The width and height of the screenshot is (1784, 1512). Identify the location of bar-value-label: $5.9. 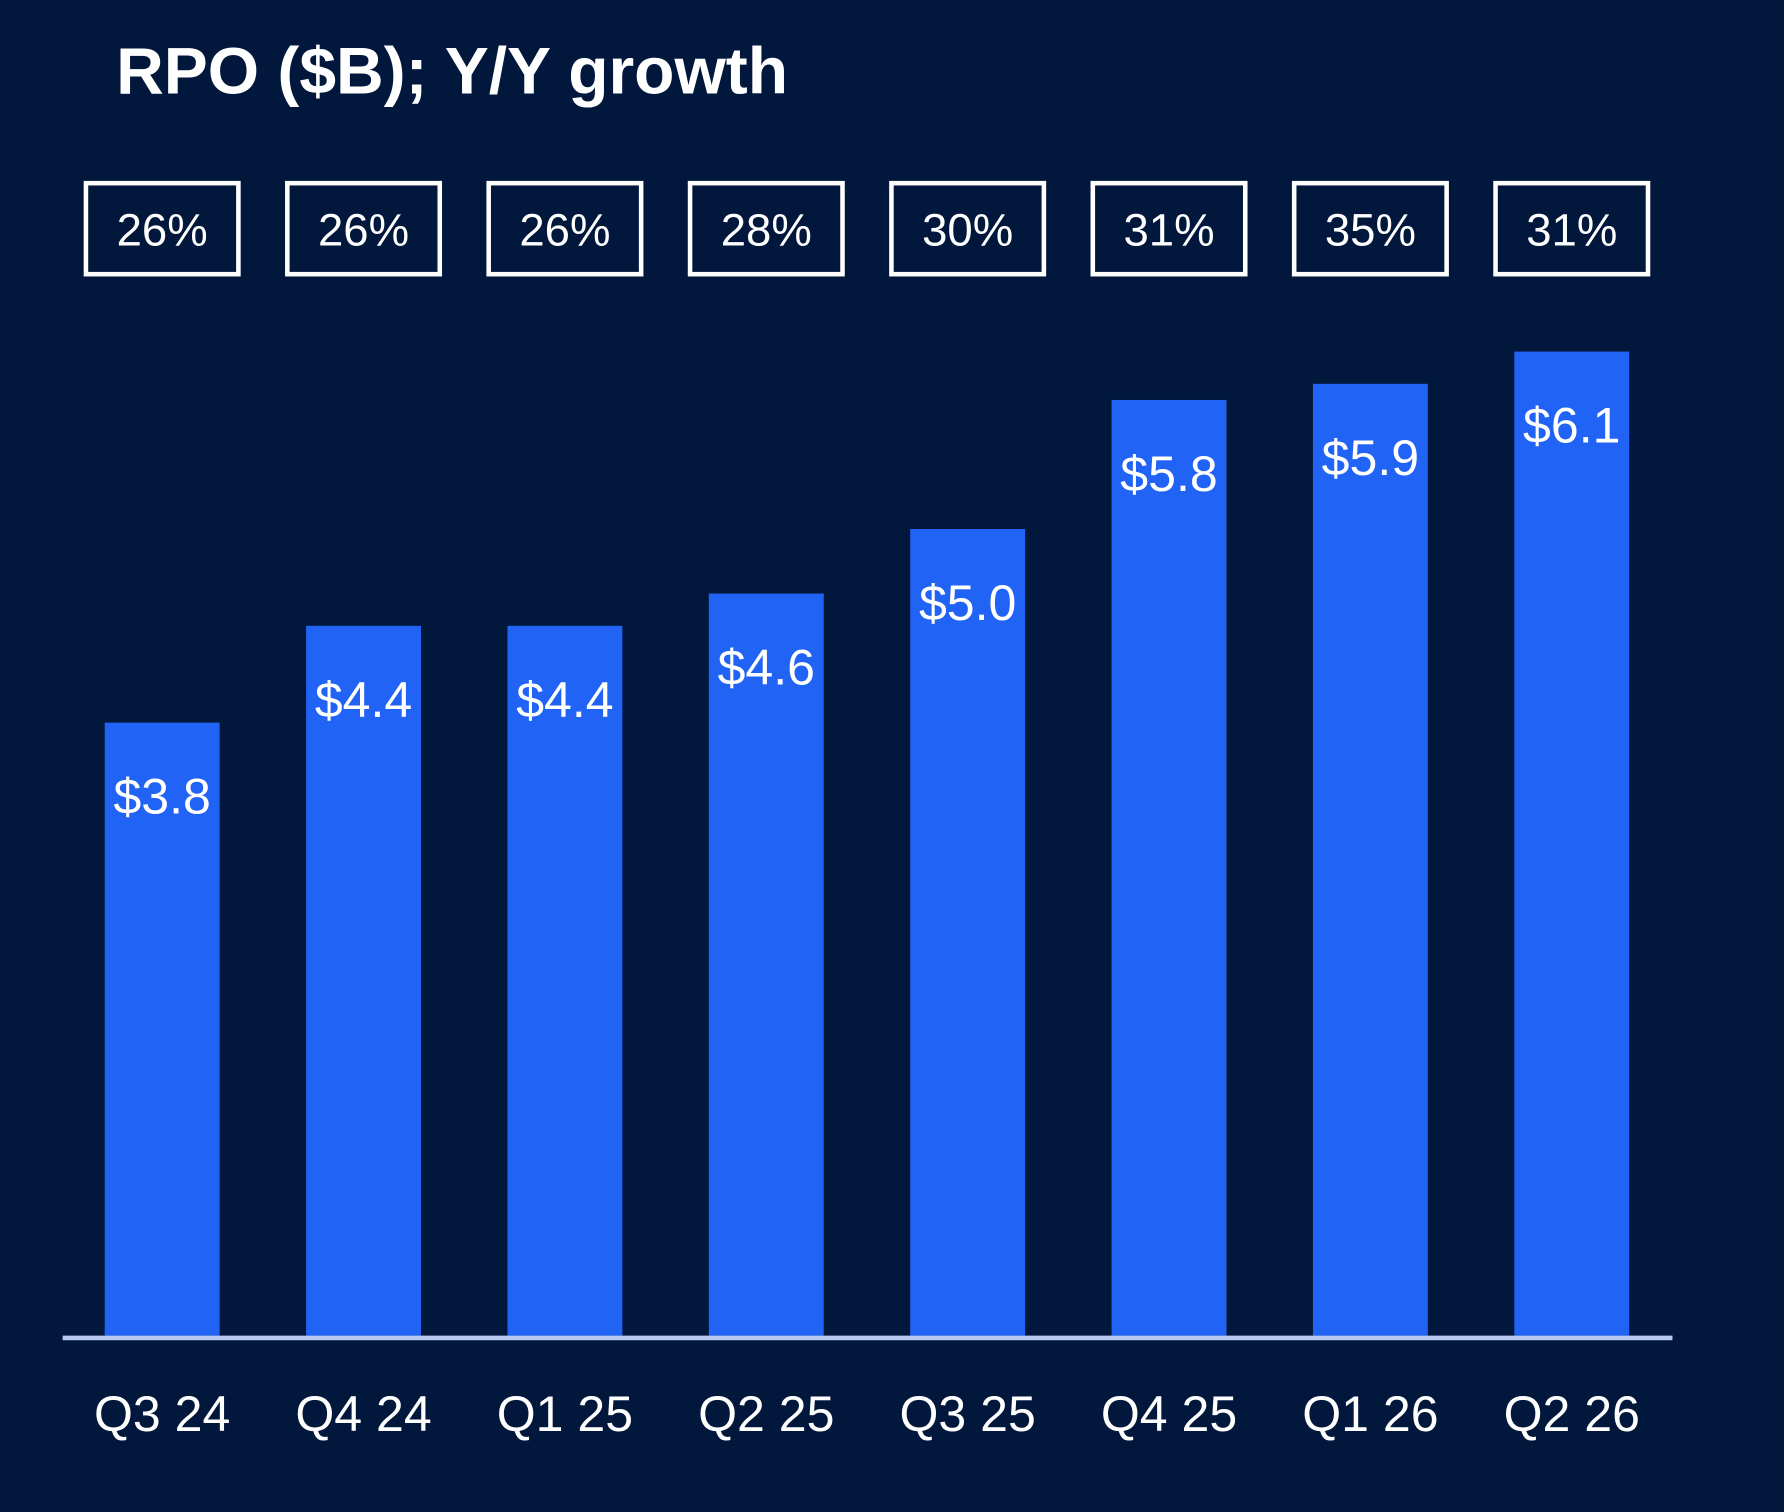
(1370, 458).